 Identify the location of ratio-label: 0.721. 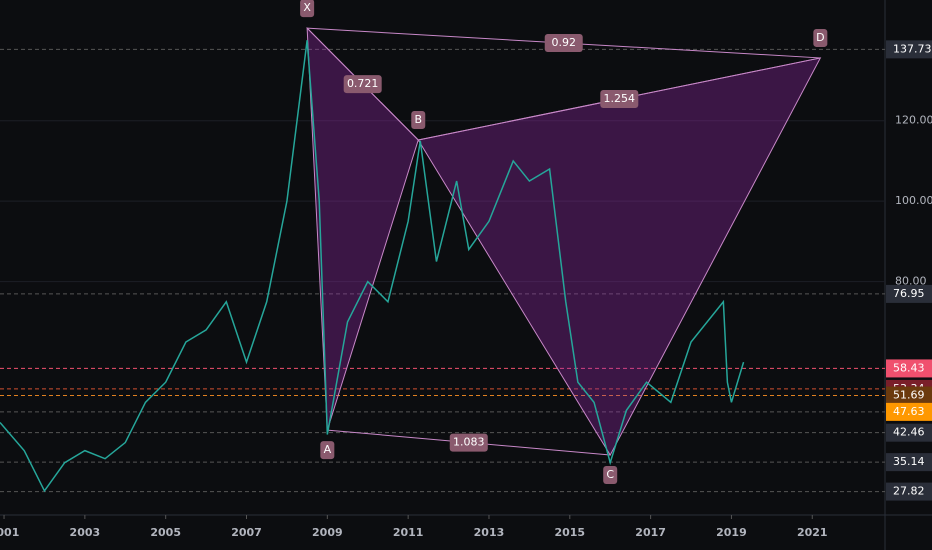
(363, 83).